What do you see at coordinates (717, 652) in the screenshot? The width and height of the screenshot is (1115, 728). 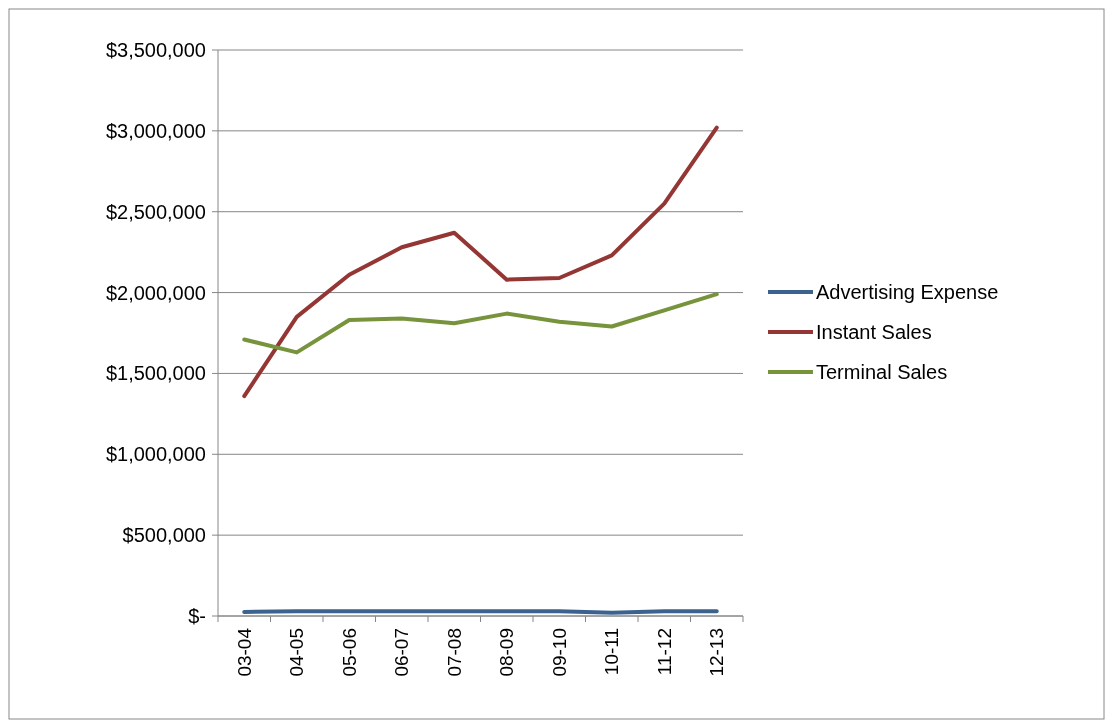 I see `x-tick-label: 12-13` at bounding box center [717, 652].